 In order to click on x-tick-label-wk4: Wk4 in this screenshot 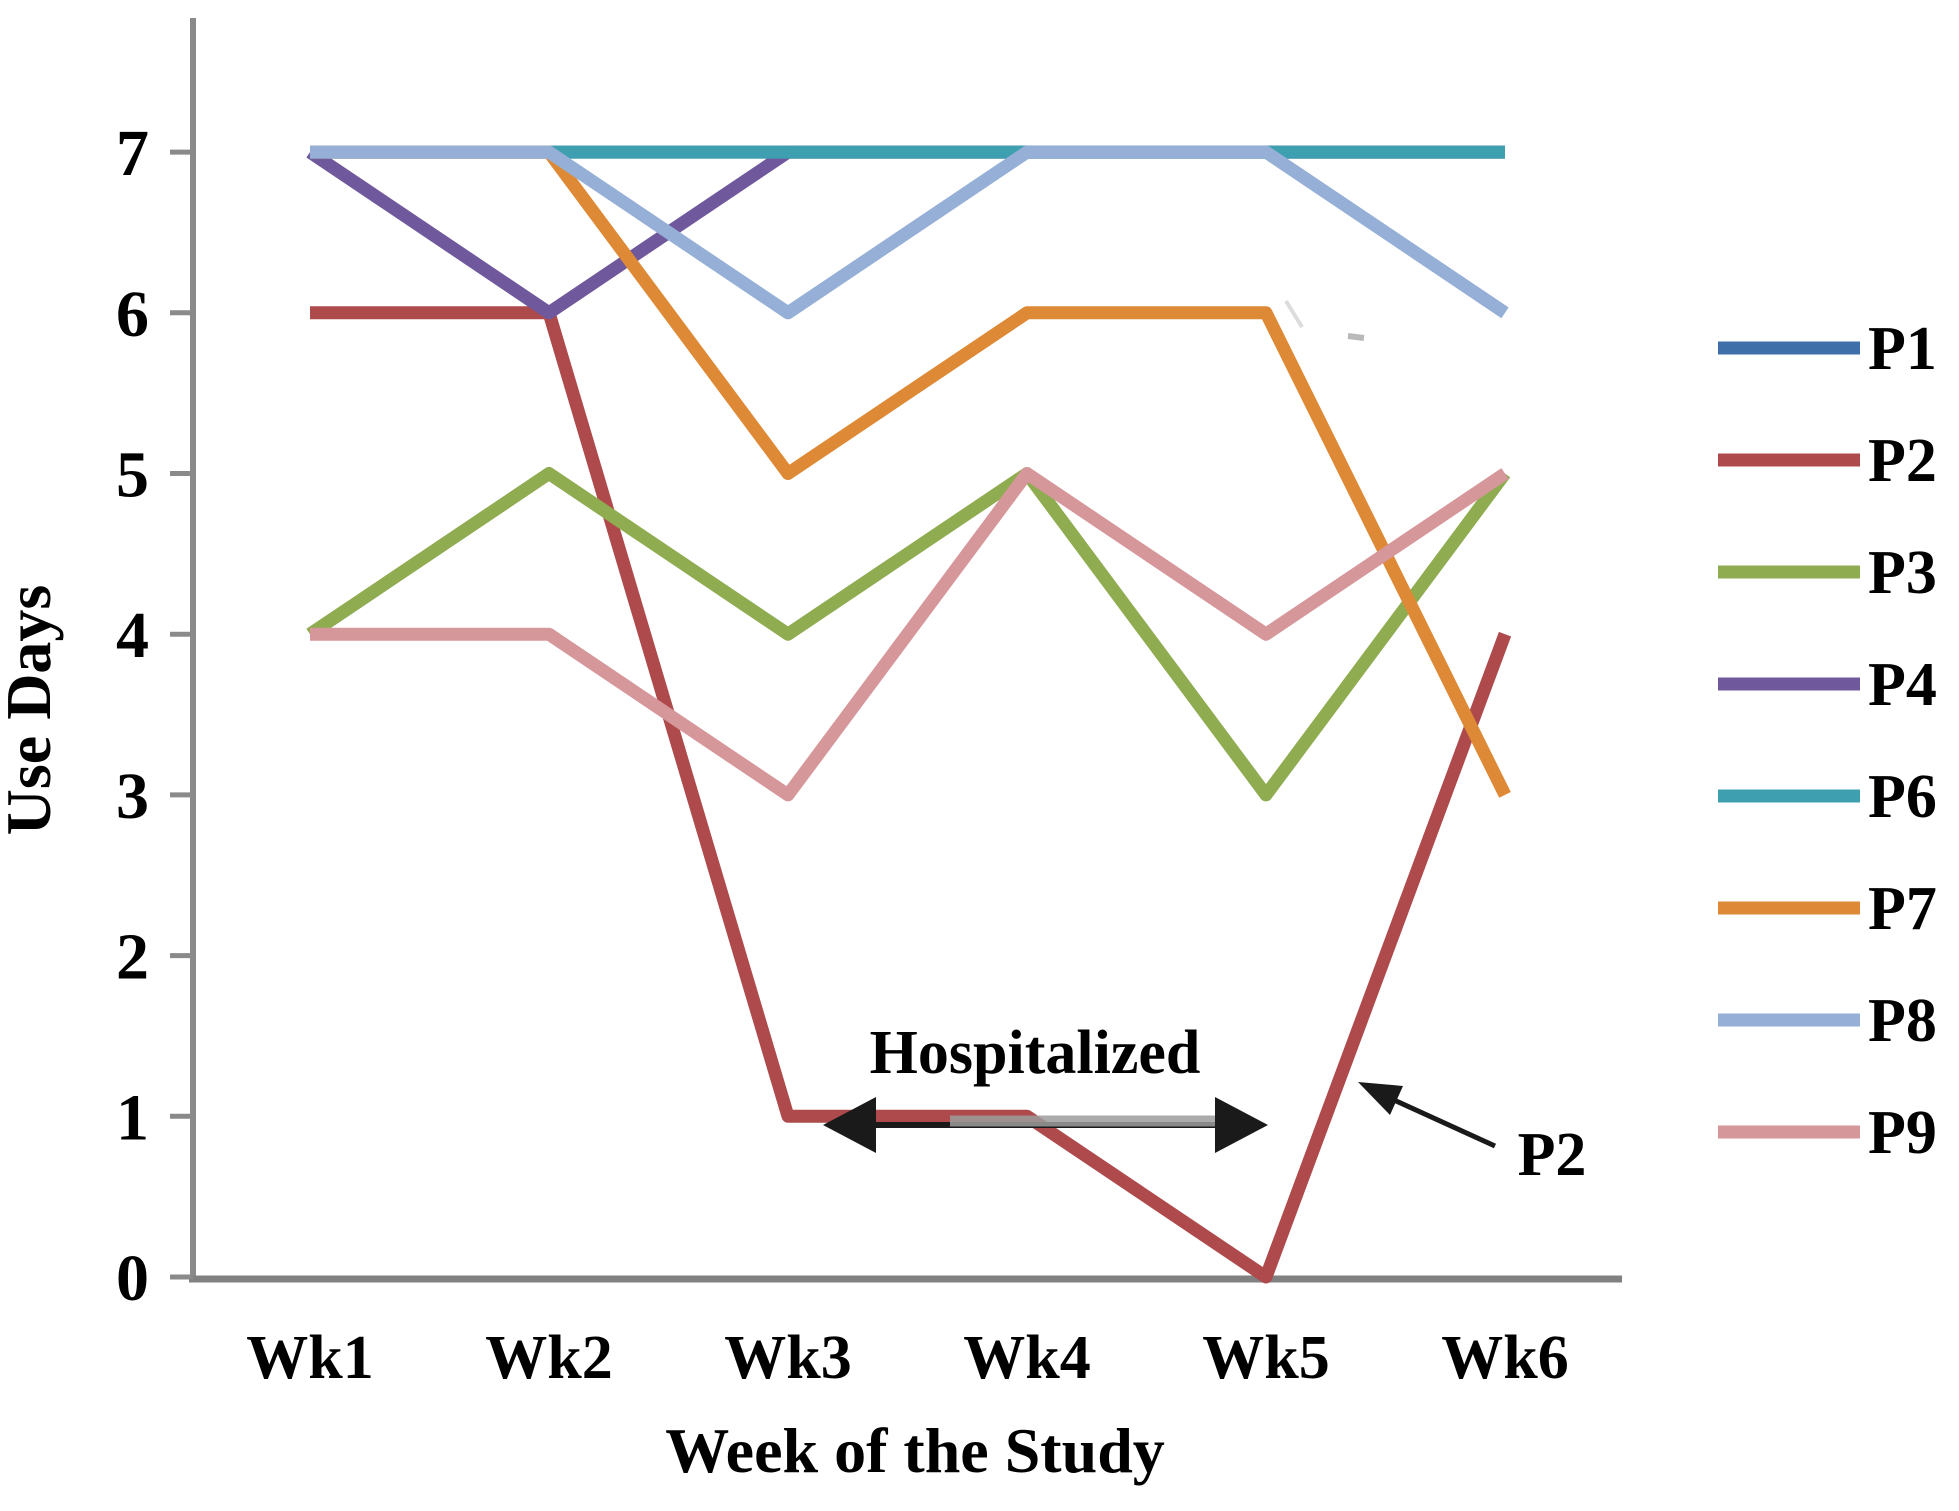, I will do `click(1026, 1358)`.